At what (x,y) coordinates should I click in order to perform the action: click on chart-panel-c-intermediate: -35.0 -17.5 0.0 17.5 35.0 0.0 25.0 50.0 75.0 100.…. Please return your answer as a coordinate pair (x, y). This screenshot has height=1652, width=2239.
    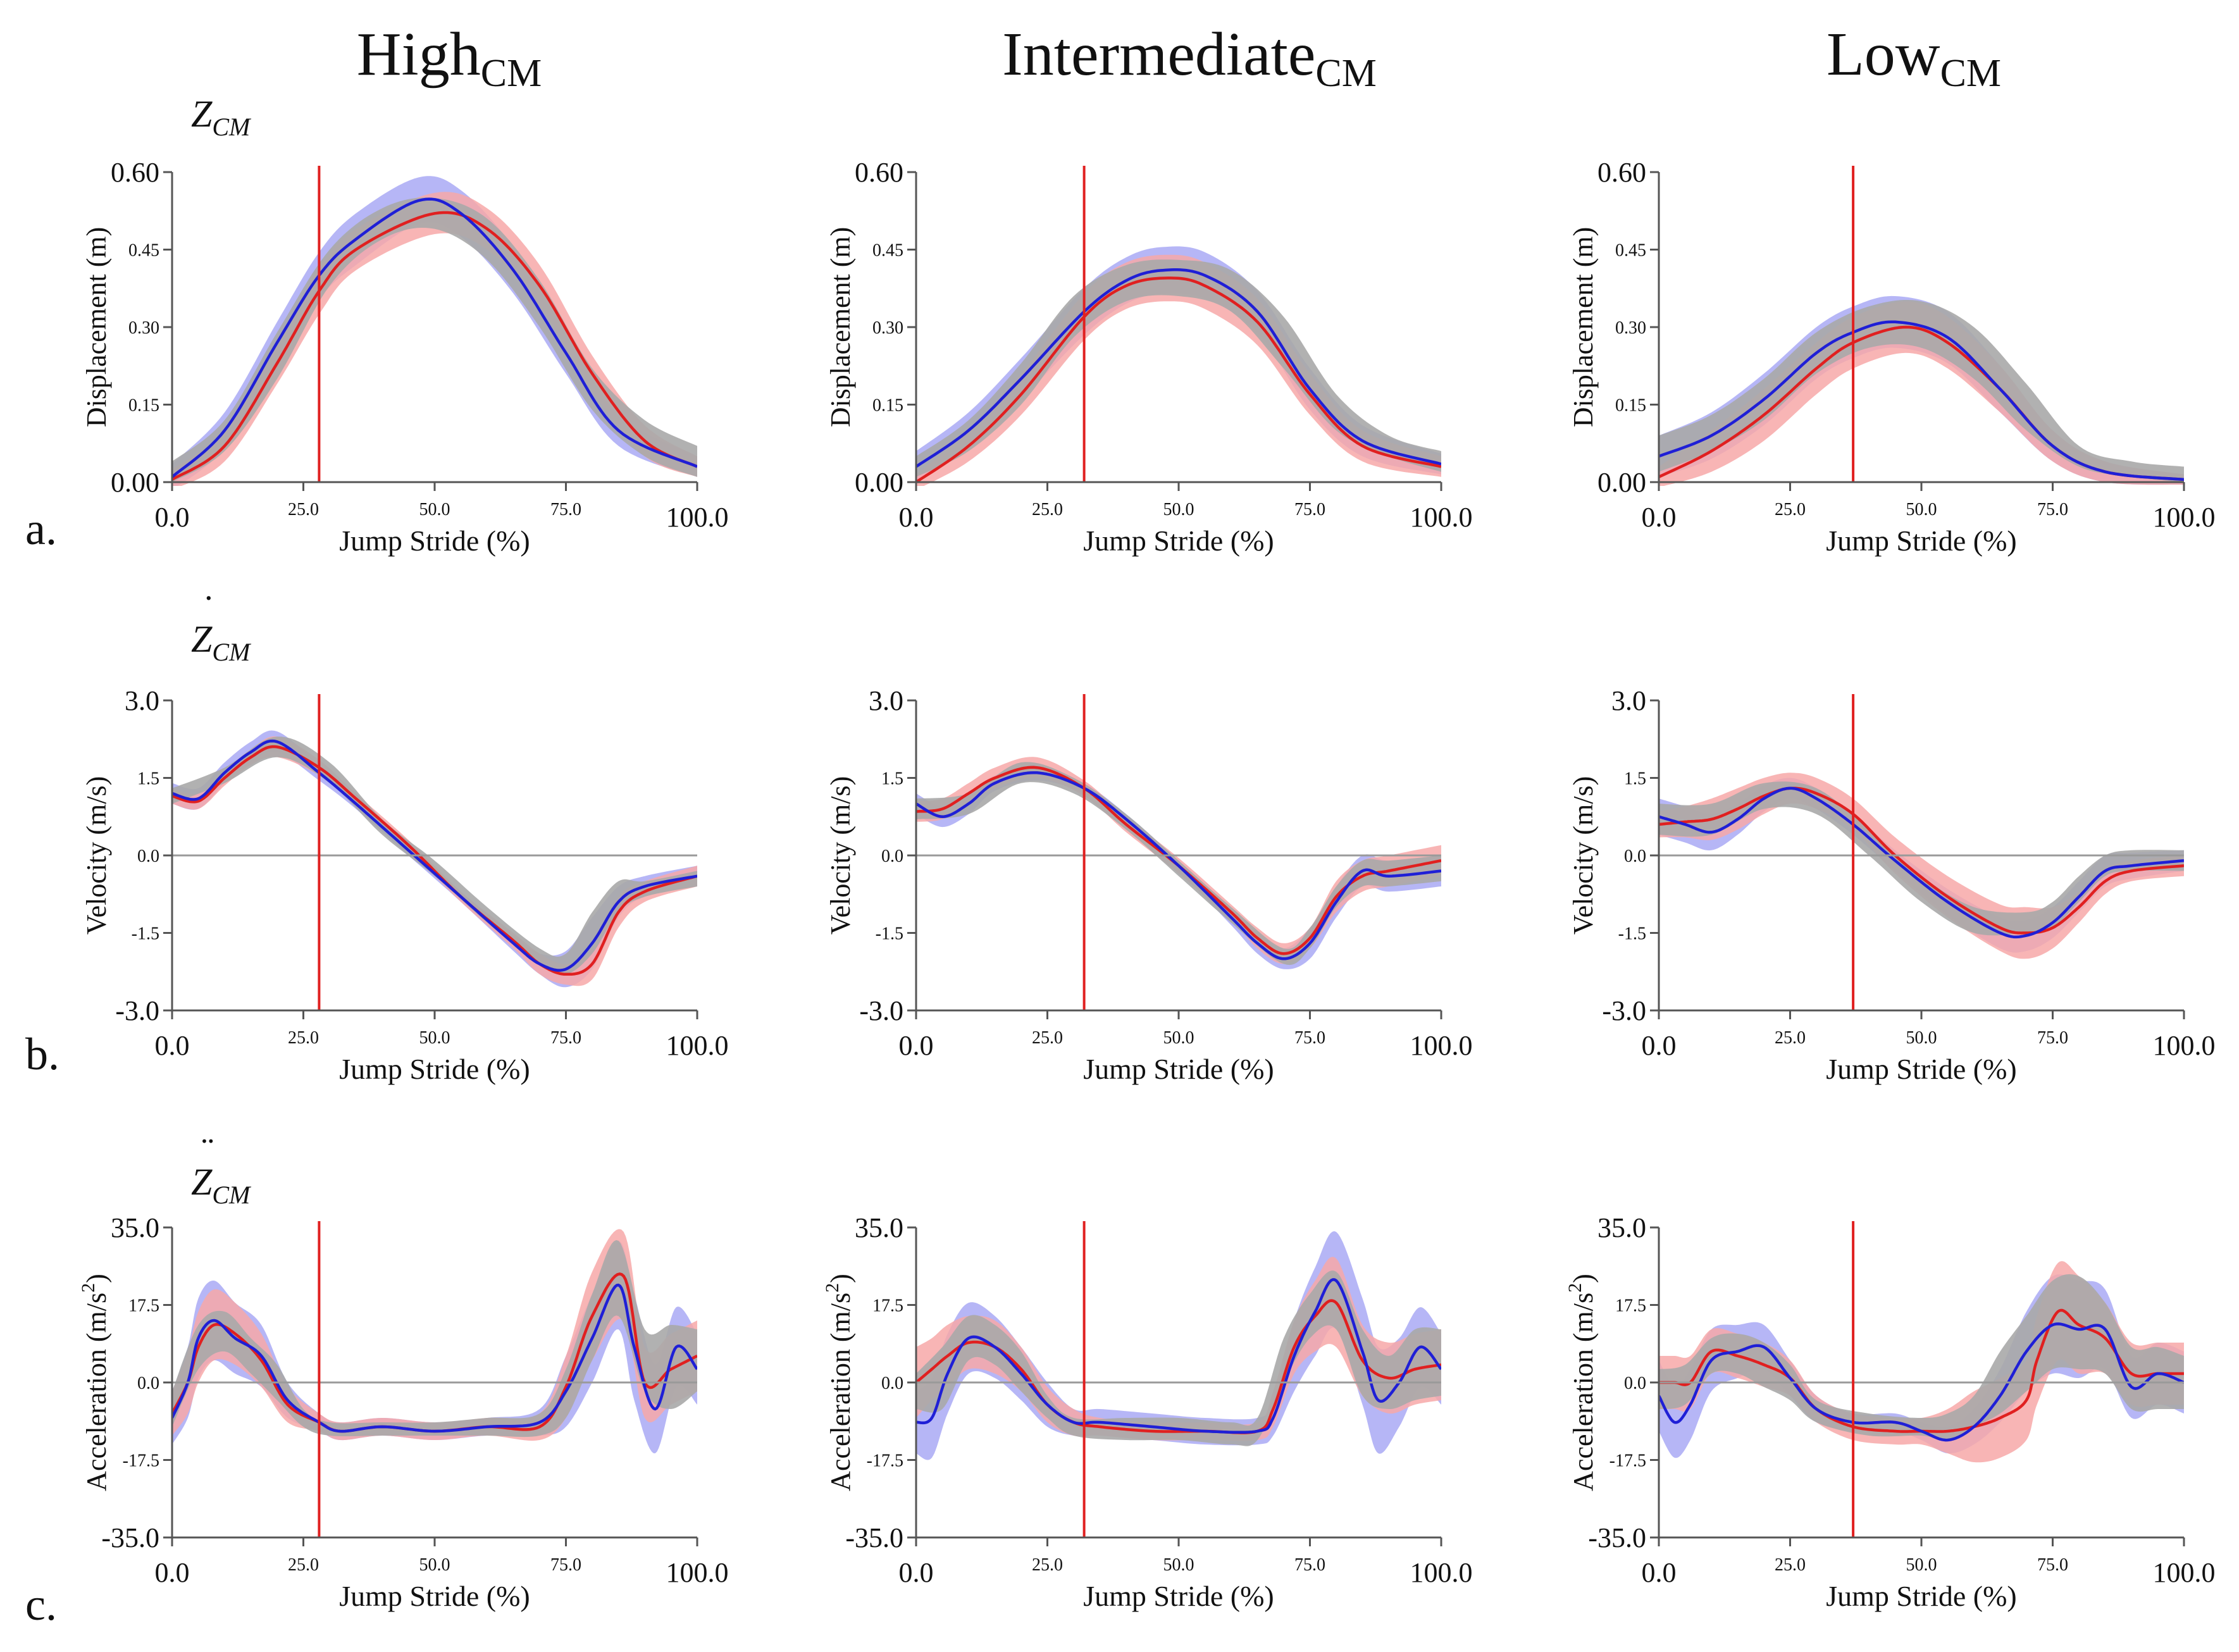
    Looking at the image, I should click on (1147, 1412).